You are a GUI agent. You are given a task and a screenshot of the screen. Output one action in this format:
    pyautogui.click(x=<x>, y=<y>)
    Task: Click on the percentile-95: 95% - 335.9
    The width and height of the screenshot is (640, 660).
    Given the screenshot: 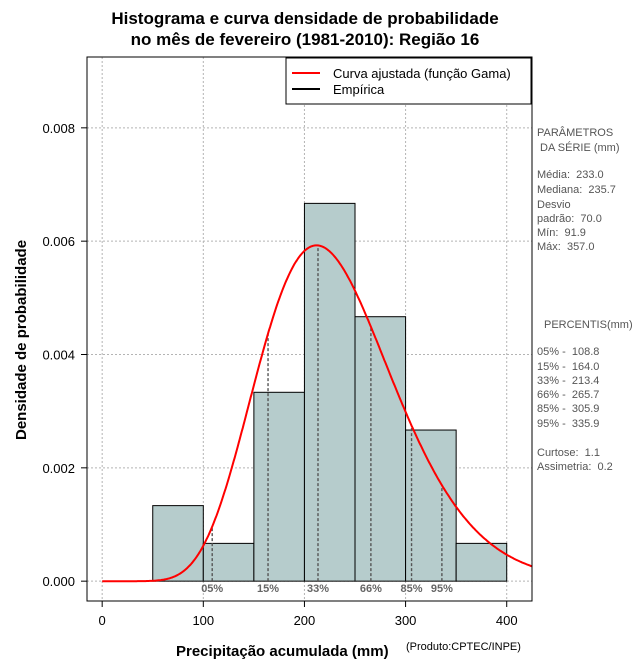 What is the action you would take?
    pyautogui.click(x=568, y=424)
    